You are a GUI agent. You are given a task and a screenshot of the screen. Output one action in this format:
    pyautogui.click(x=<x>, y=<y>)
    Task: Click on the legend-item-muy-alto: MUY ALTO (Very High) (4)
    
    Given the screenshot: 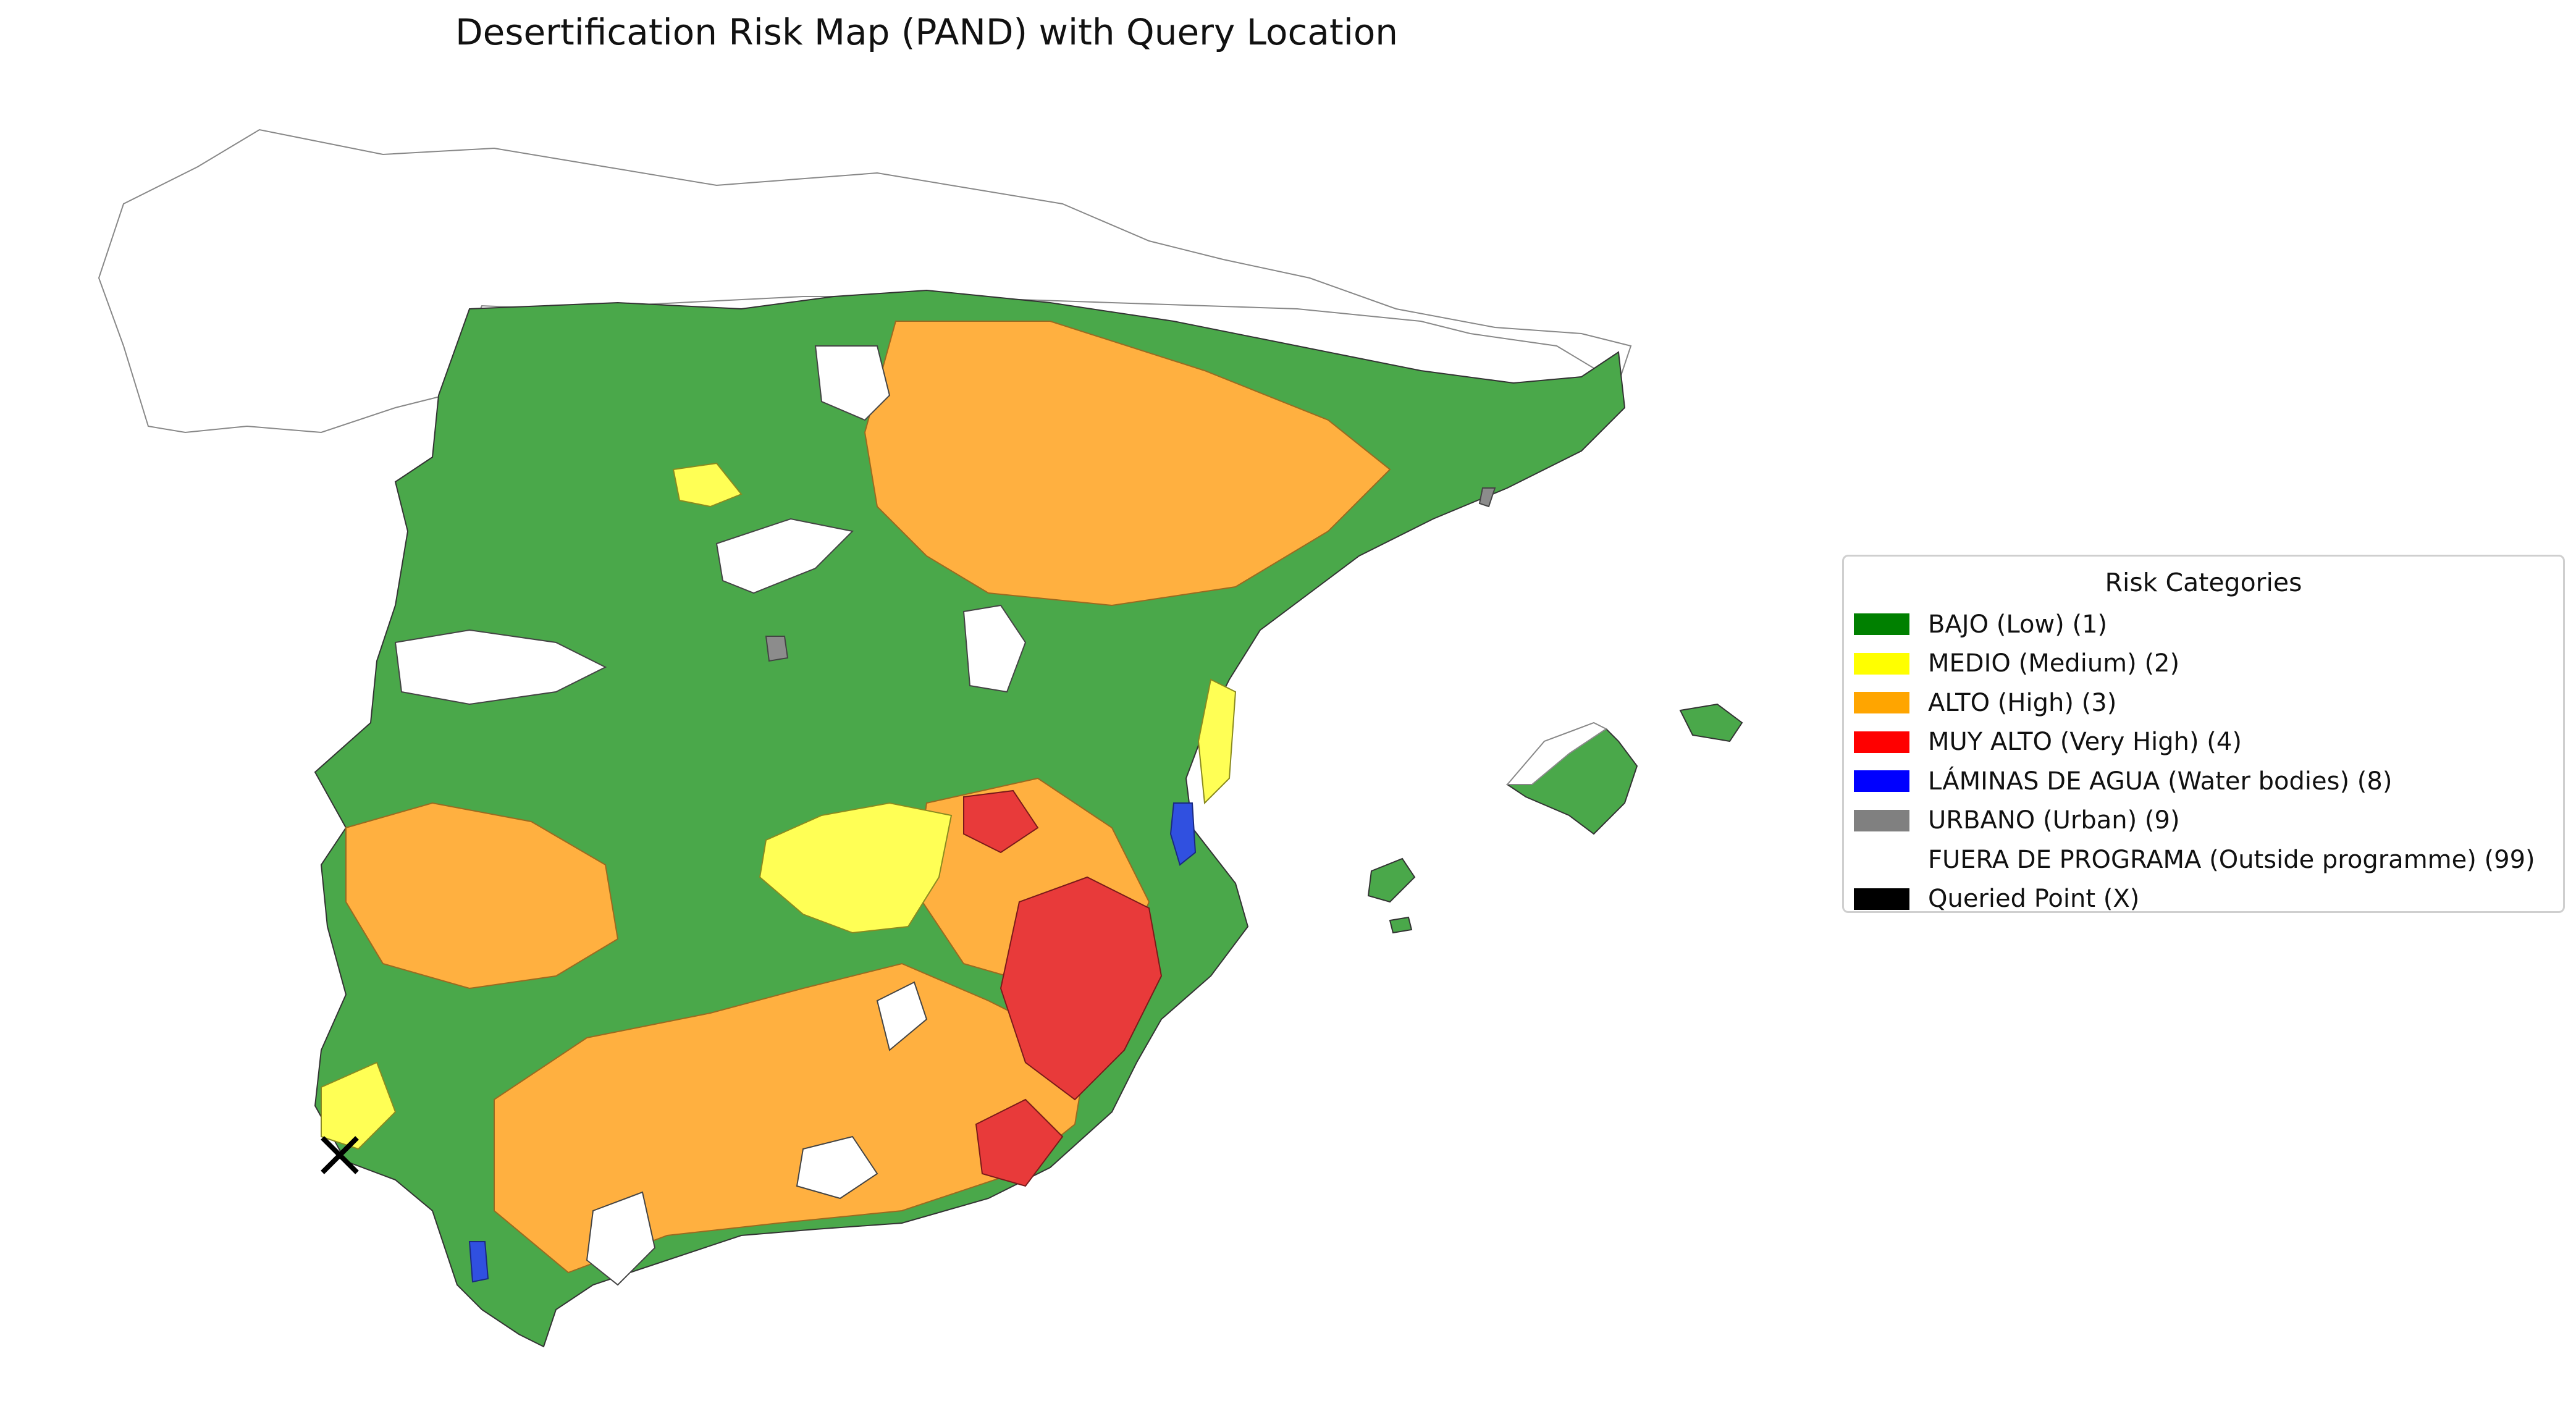 What is the action you would take?
    pyautogui.click(x=2203, y=742)
    